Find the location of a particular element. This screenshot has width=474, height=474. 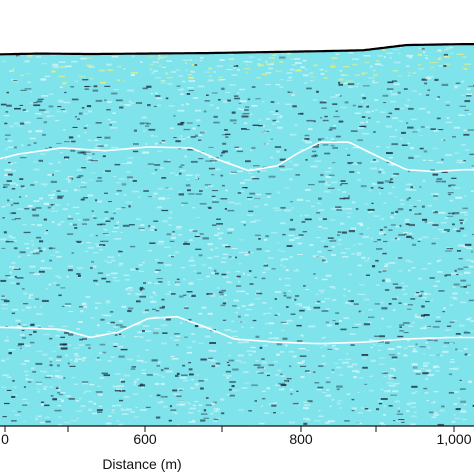

x-axis-ticks is located at coordinates (229, 429).